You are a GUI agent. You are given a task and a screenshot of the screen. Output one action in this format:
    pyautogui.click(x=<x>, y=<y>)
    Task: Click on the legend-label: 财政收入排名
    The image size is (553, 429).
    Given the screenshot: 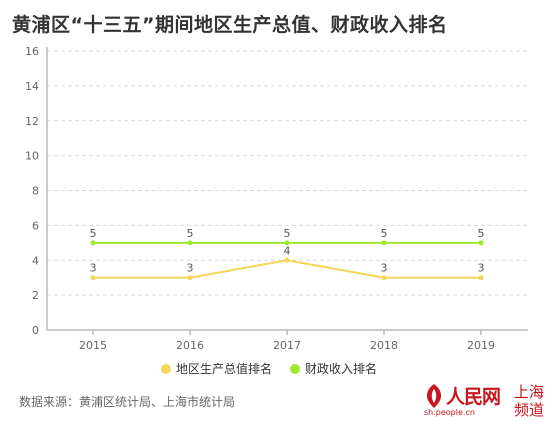 What is the action you would take?
    pyautogui.click(x=341, y=368)
    